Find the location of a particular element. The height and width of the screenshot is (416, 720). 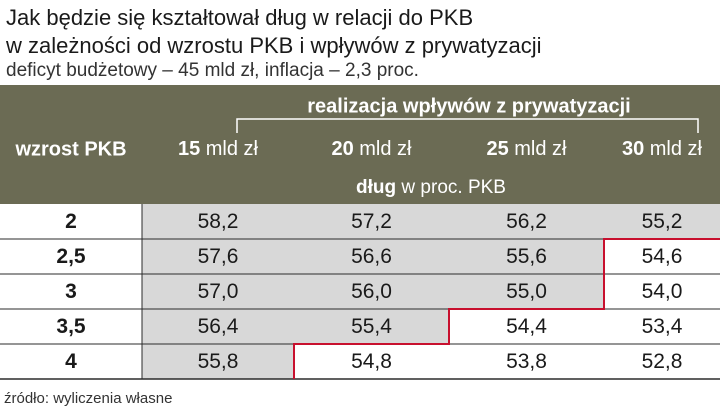

cell-value-r1-c1: 56,6 is located at coordinates (371, 256).